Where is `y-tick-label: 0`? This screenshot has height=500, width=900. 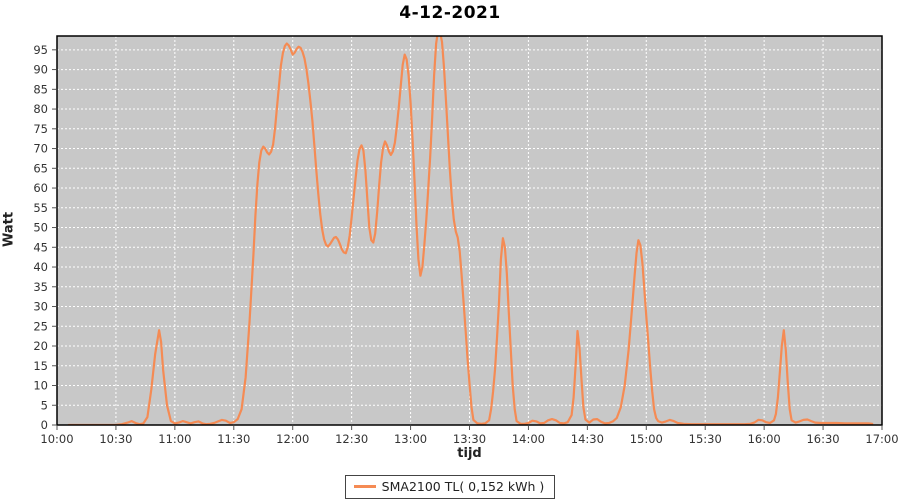 y-tick-label: 0 is located at coordinates (44, 425).